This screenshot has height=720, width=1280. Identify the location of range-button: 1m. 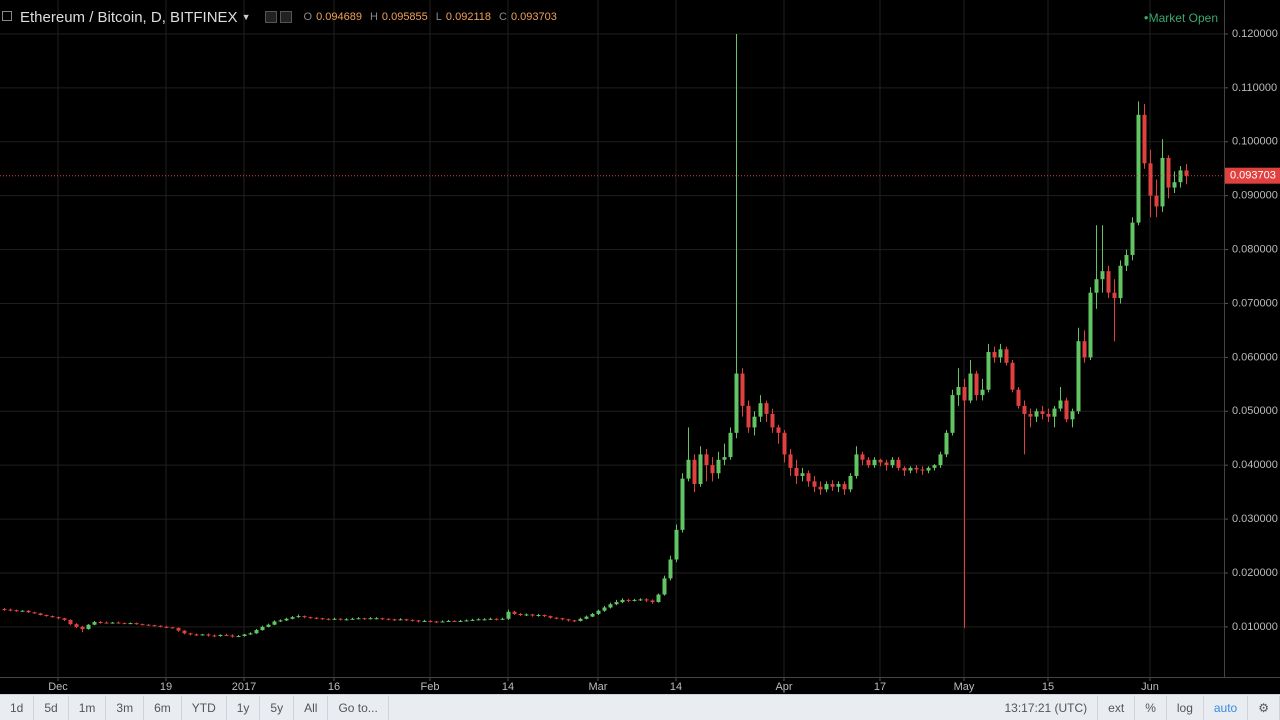
(88, 707).